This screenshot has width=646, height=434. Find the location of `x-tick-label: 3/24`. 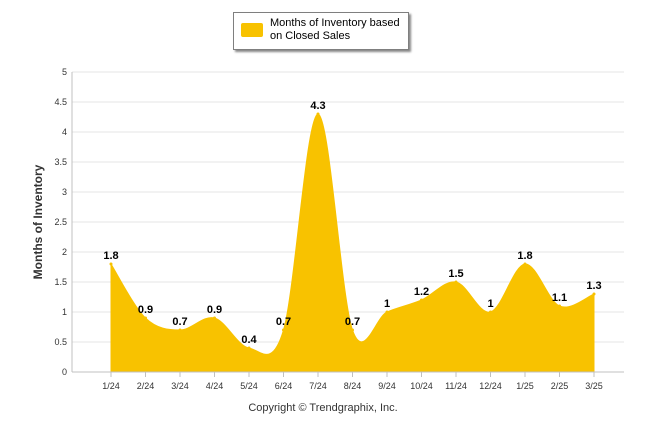

x-tick-label: 3/24 is located at coordinates (180, 386).